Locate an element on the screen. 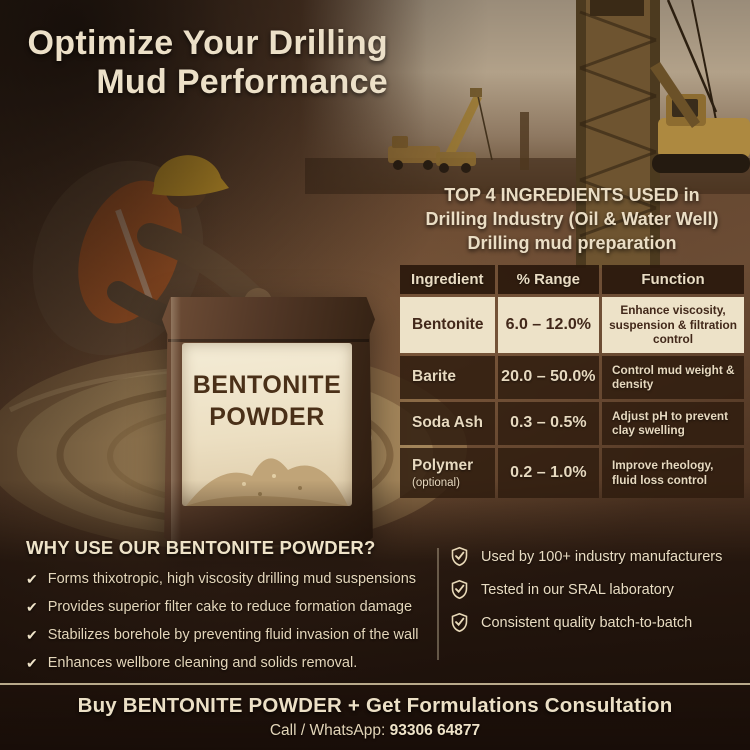 This screenshot has height=750, width=750. cell-function: Improve rheology, fluid loss control is located at coordinates (673, 472).